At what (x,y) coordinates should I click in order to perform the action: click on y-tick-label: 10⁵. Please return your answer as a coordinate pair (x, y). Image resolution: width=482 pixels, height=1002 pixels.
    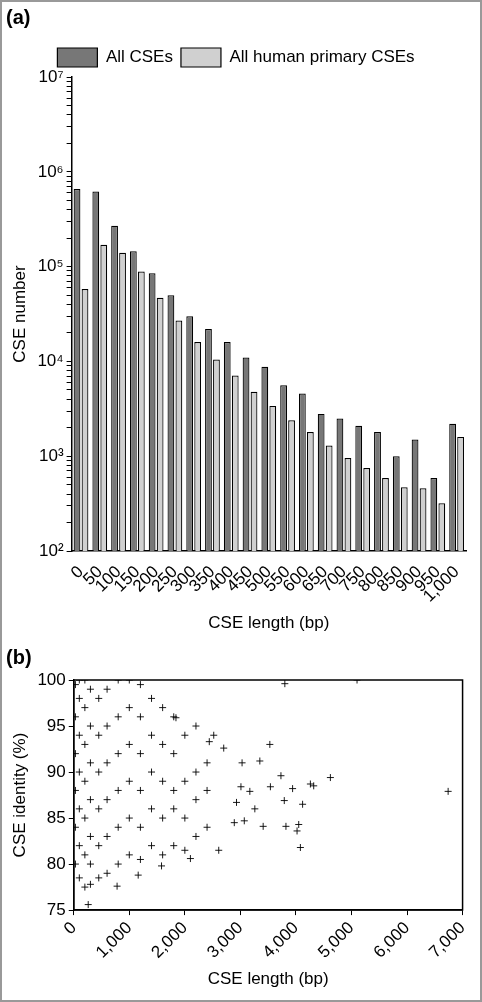
    Looking at the image, I should click on (50, 266).